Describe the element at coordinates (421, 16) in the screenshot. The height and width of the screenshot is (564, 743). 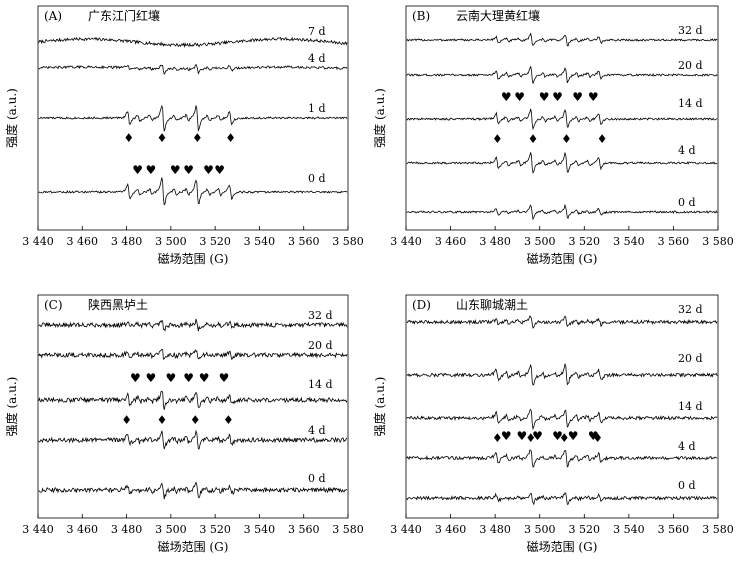
I see `panel-label: (B)` at that location.